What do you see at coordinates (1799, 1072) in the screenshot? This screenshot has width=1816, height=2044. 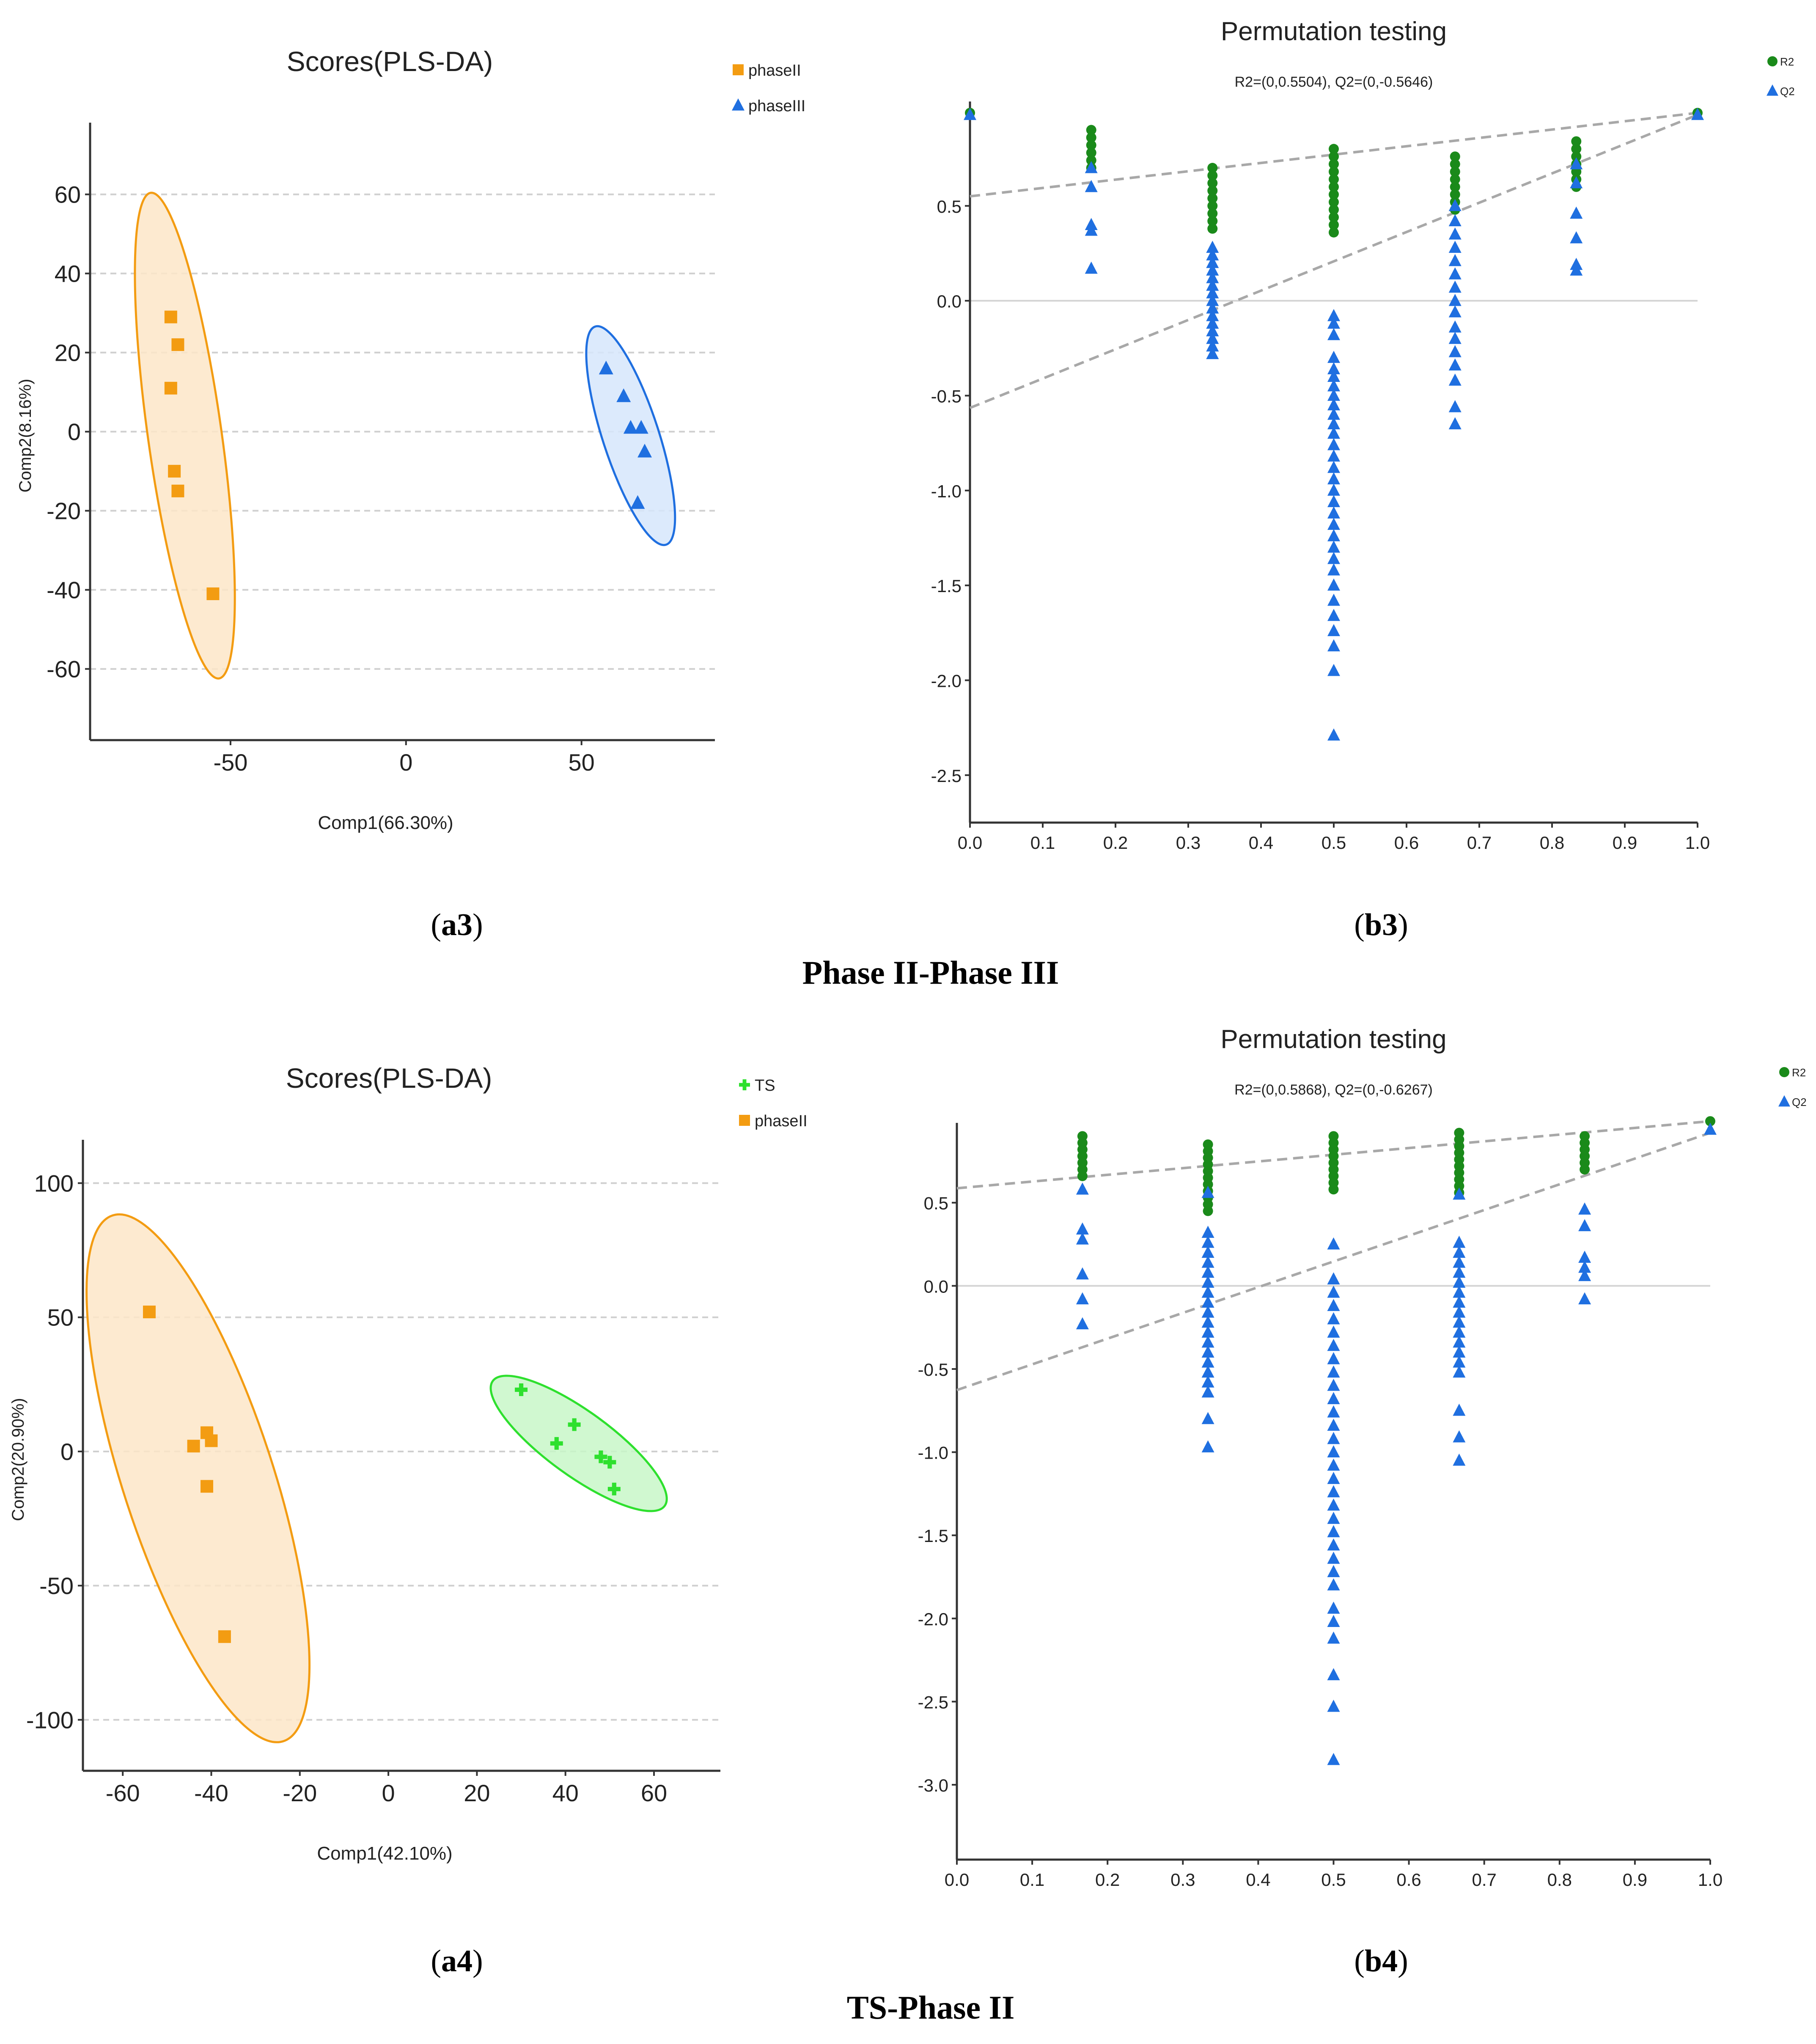 I see `legend-label-R2: R2` at bounding box center [1799, 1072].